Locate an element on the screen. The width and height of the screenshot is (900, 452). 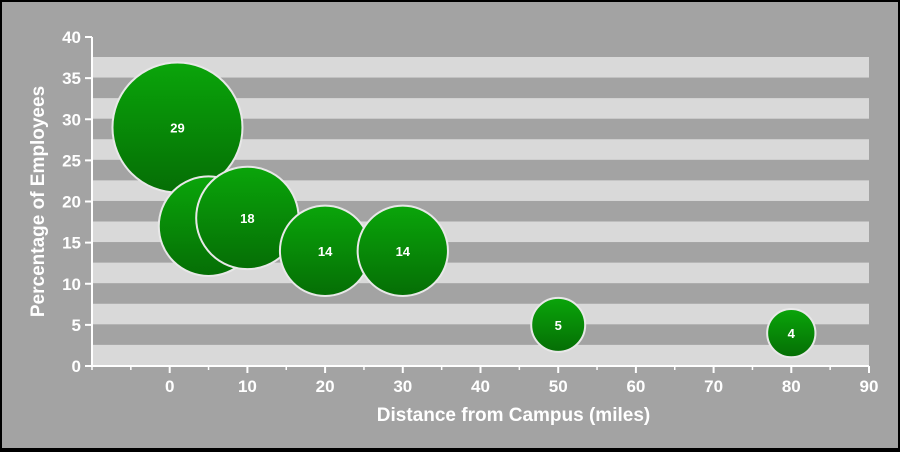
y-axis-title: Percentage of Employees is located at coordinates (38, 201).